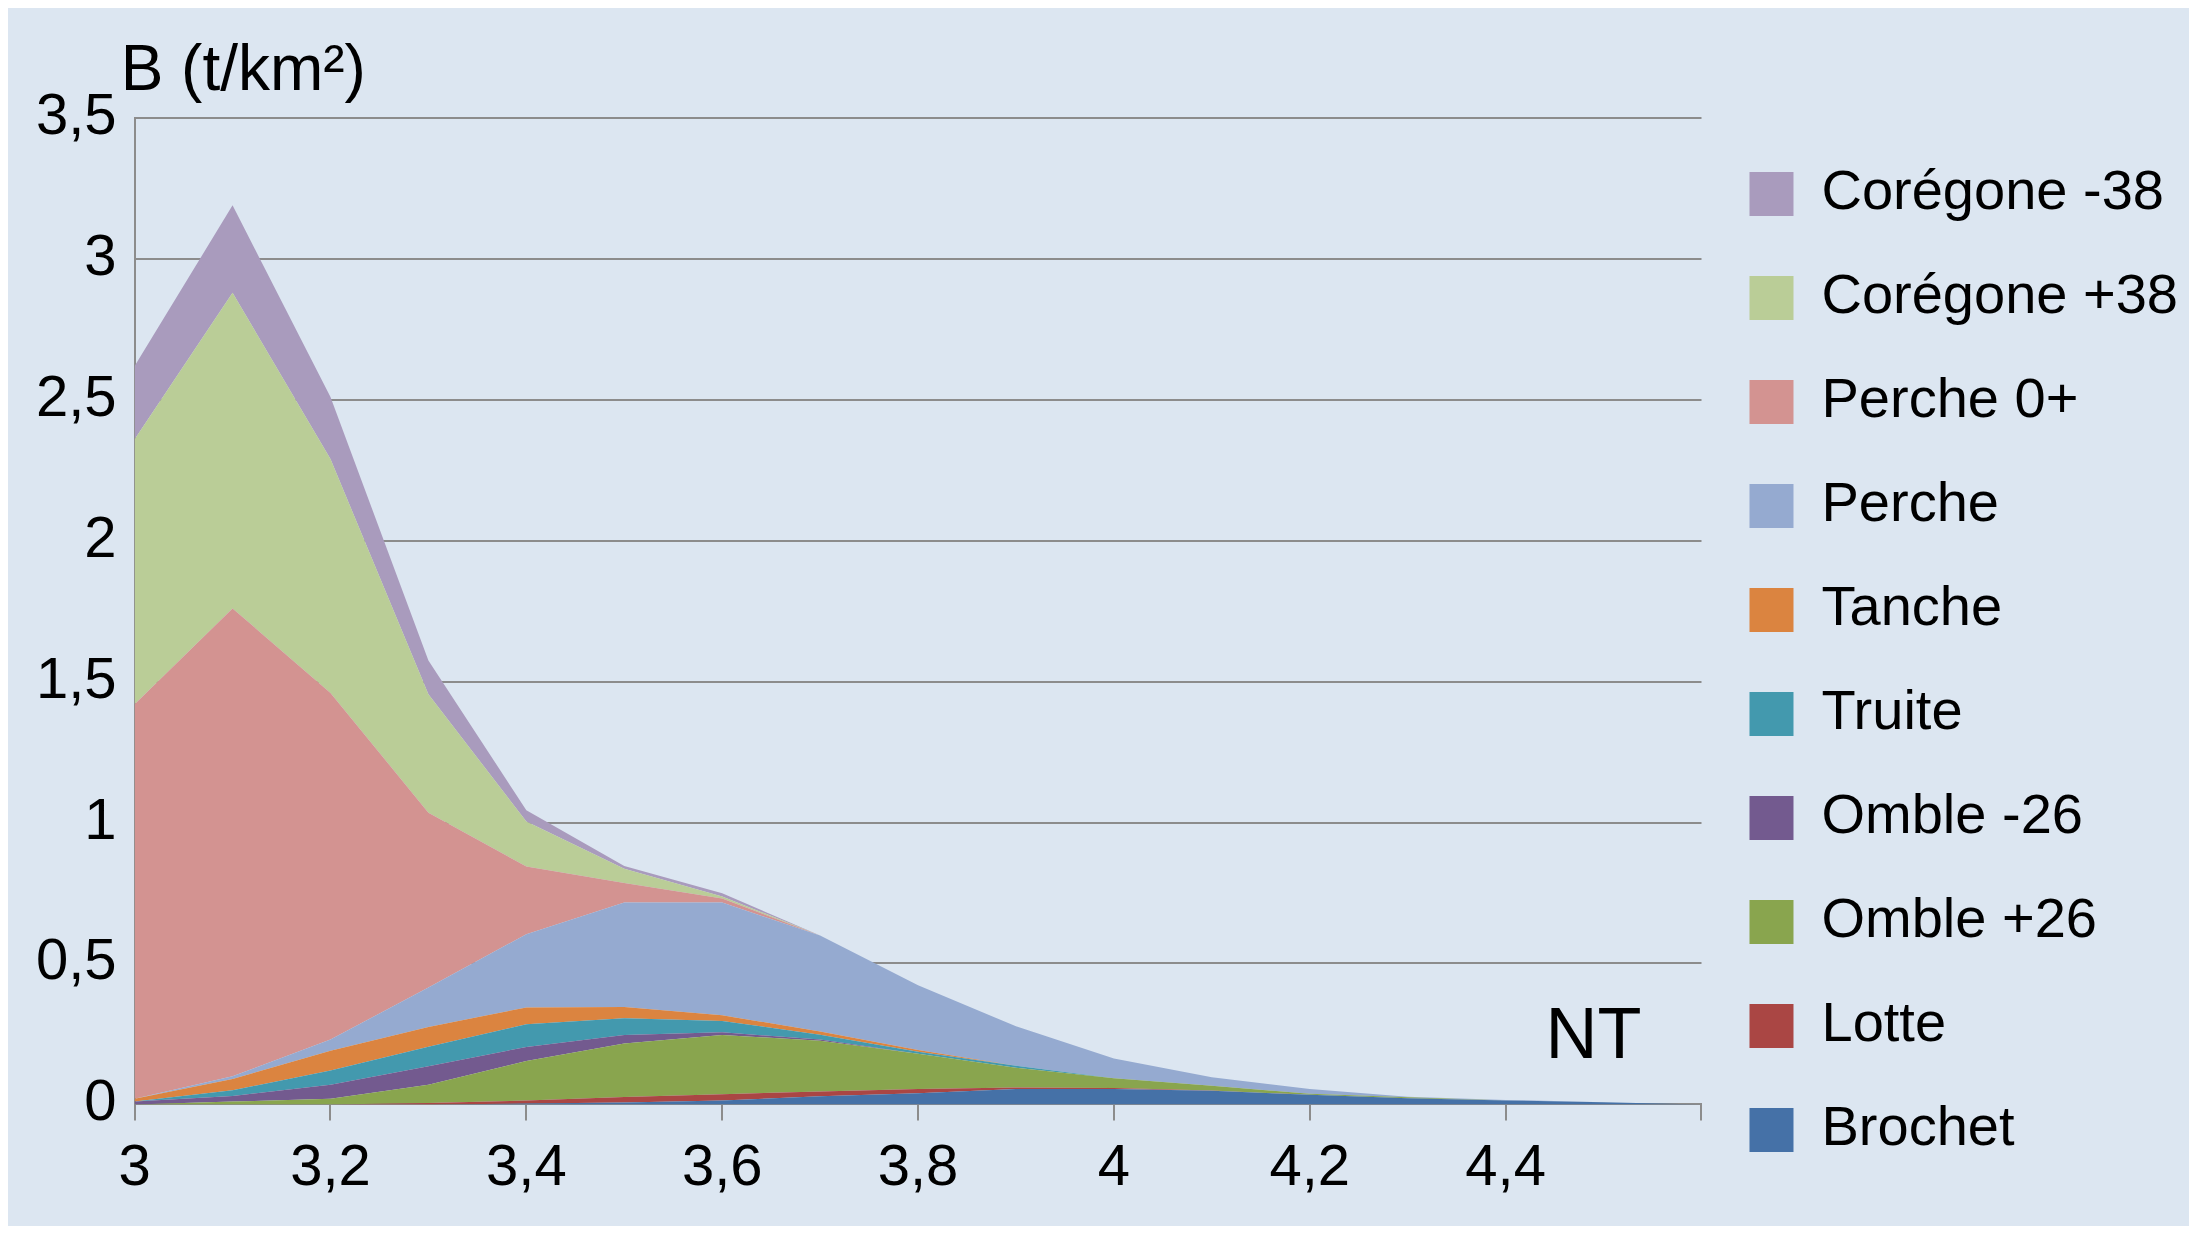 The image size is (2197, 1234). I want to click on legend-label: Brochet, so click(1918, 1126).